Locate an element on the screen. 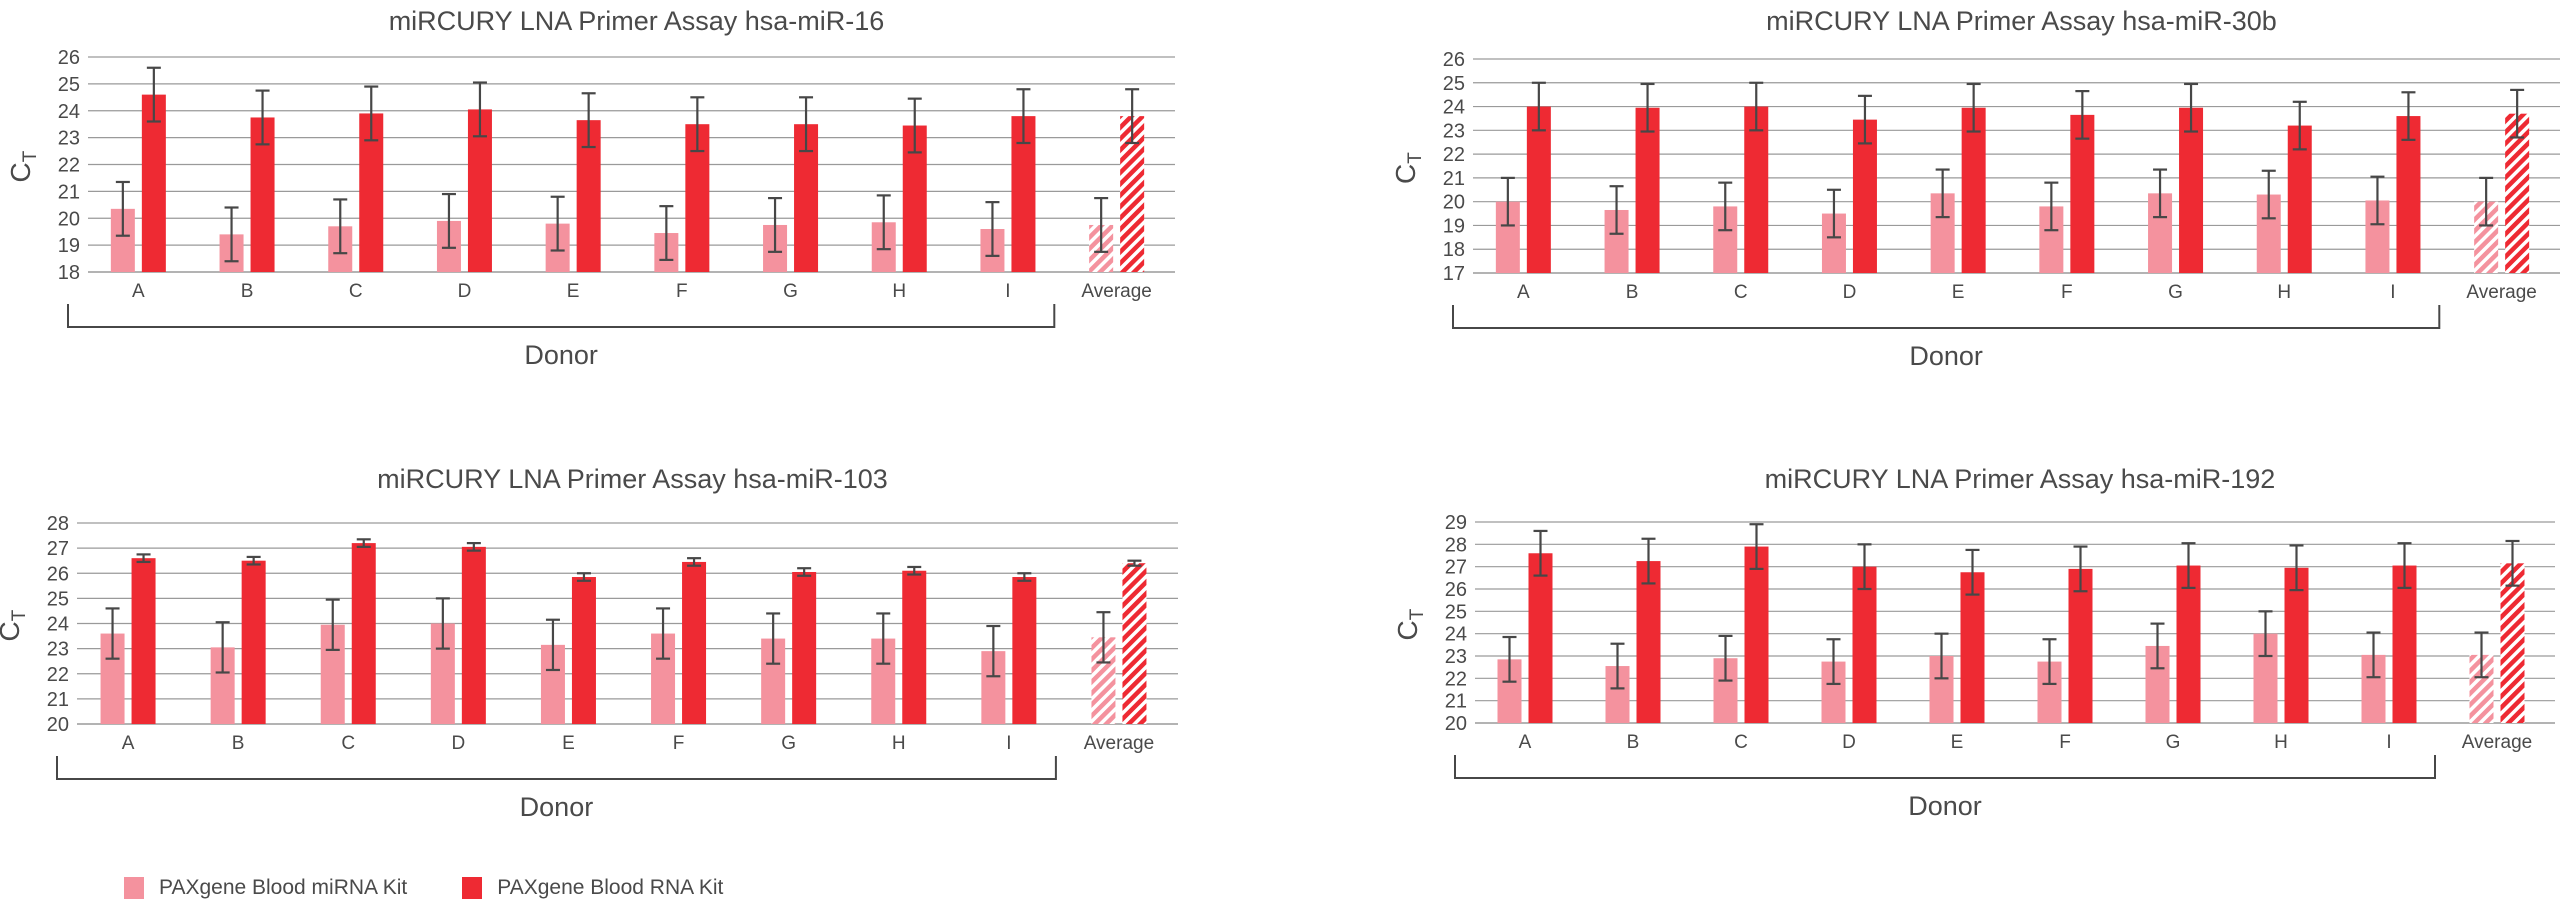 Image resolution: width=2560 pixels, height=901 pixels. chart-title: miRCURY LNA Primer Assay hsa-miR-30b is located at coordinates (2021, 21).